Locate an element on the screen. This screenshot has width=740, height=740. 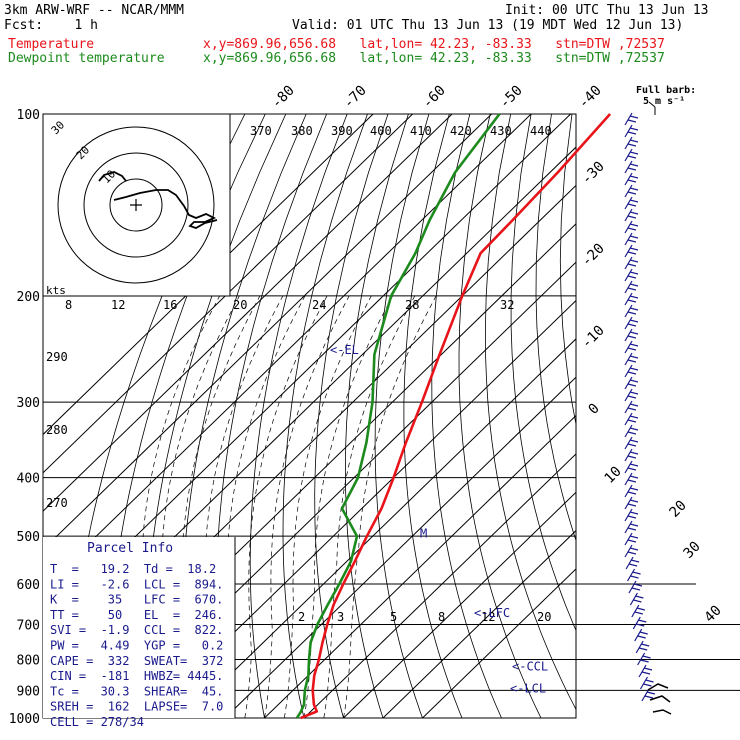
theta-e-label-380: 380 is located at coordinates (302, 131).